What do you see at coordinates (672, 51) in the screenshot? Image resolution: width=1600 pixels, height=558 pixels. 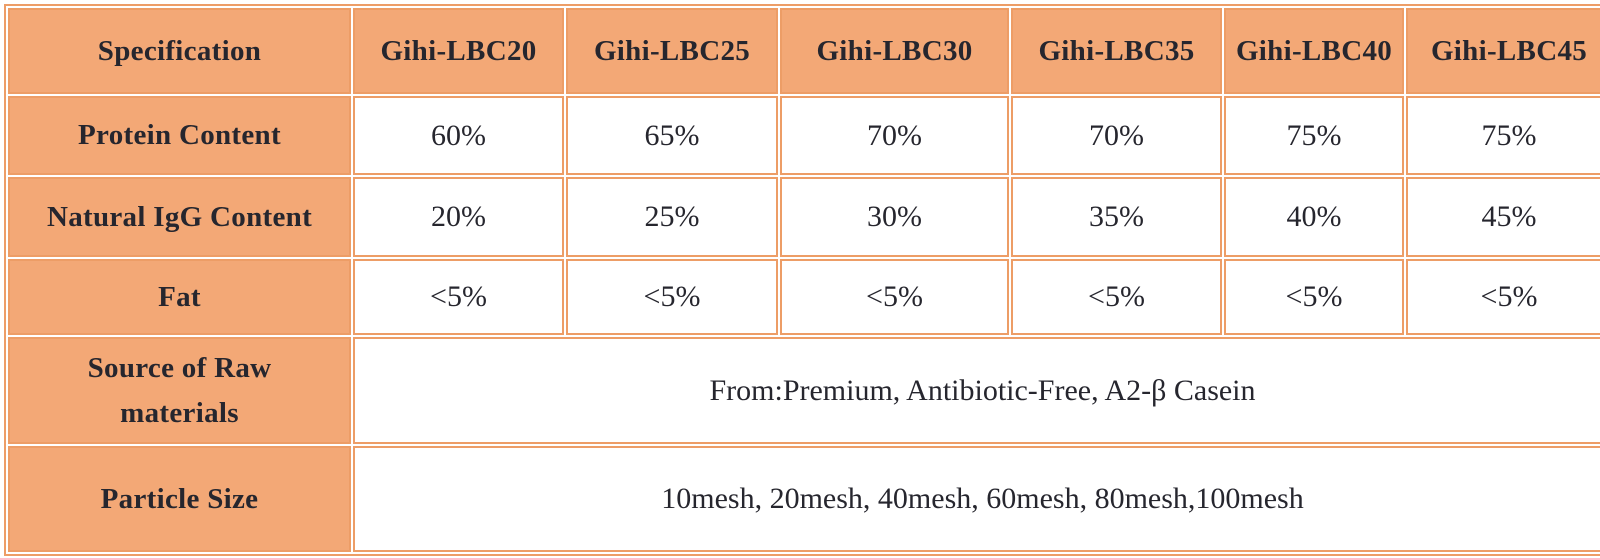 I see `column-header-gihi-lbc25: Gihi-LBC25` at bounding box center [672, 51].